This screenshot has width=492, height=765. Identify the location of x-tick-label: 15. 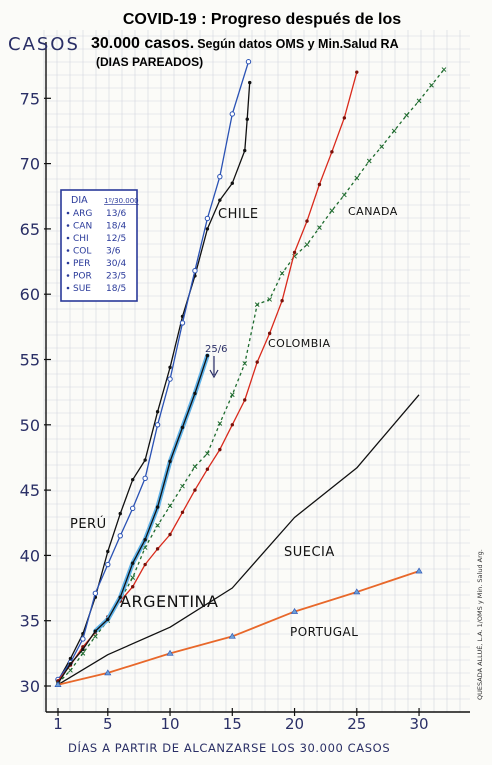
(232, 724).